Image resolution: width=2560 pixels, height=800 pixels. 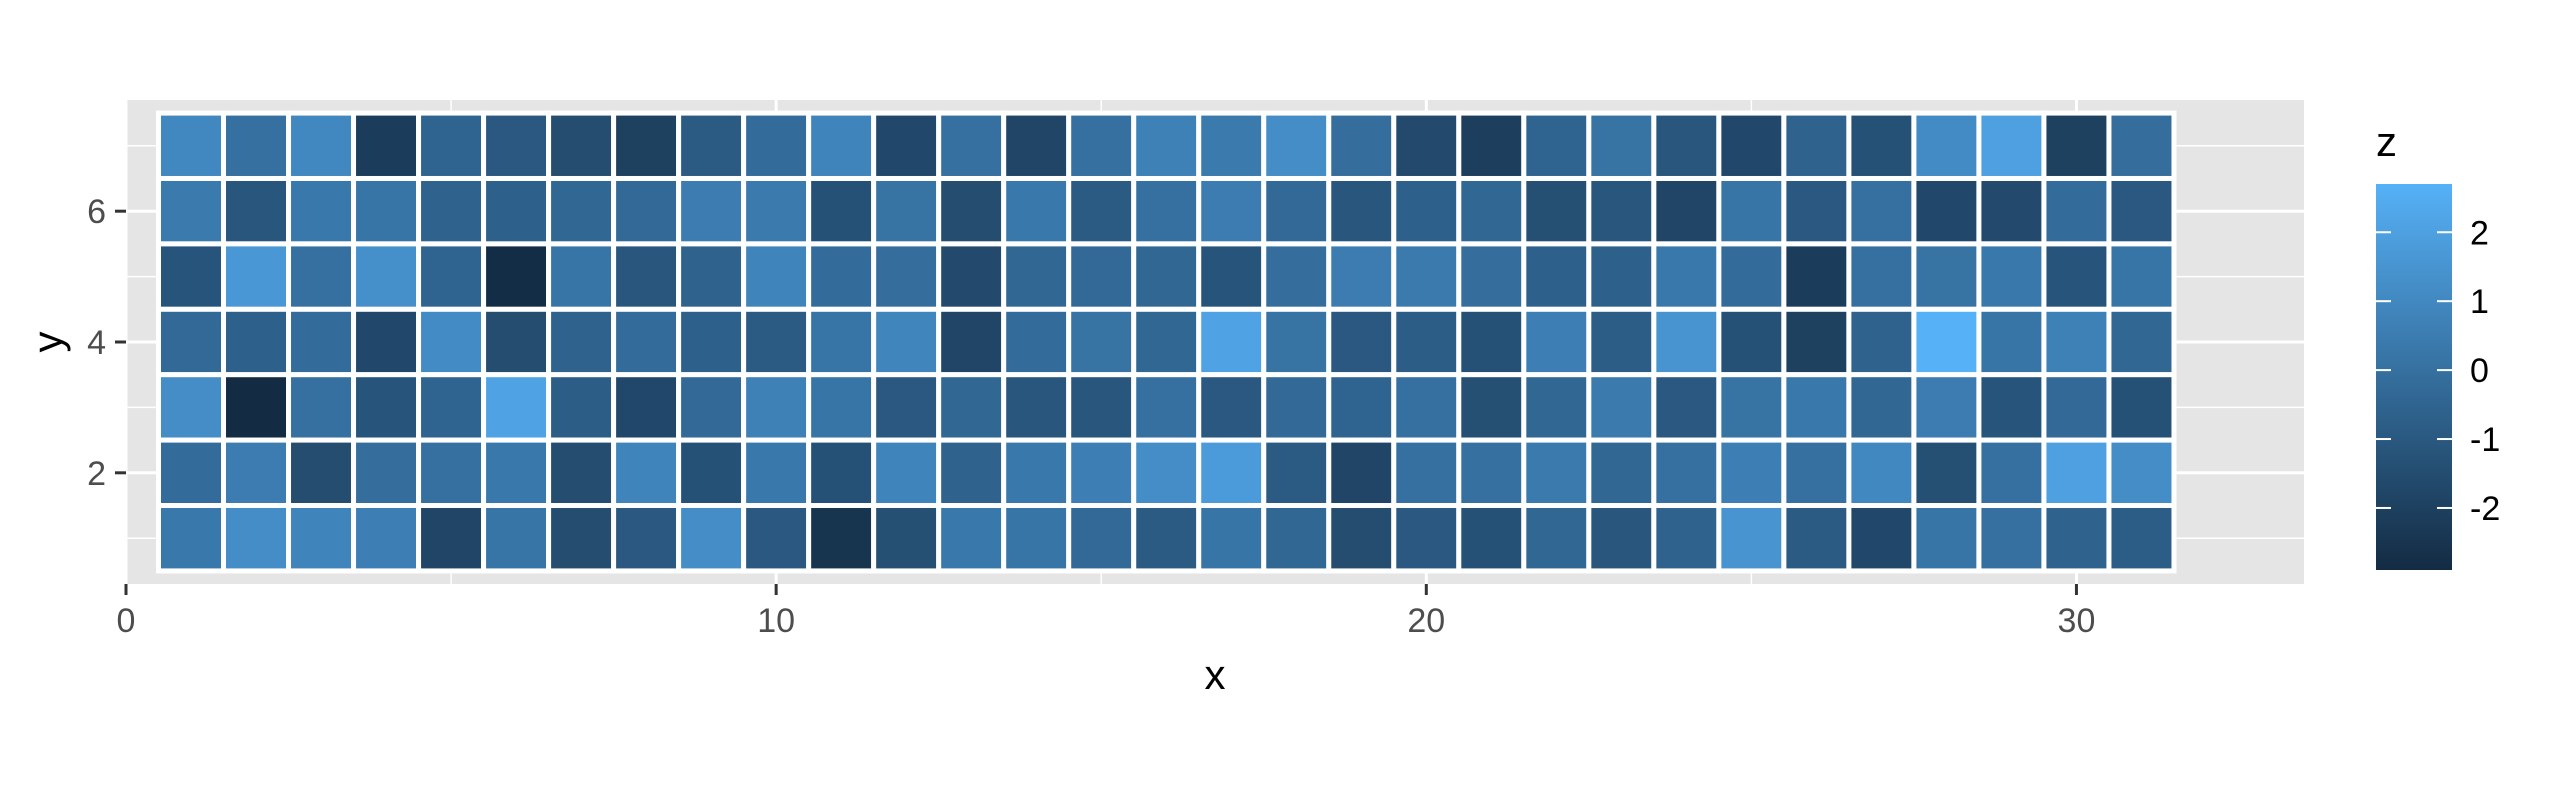 I want to click on legend-colorbar, so click(x=2414, y=377).